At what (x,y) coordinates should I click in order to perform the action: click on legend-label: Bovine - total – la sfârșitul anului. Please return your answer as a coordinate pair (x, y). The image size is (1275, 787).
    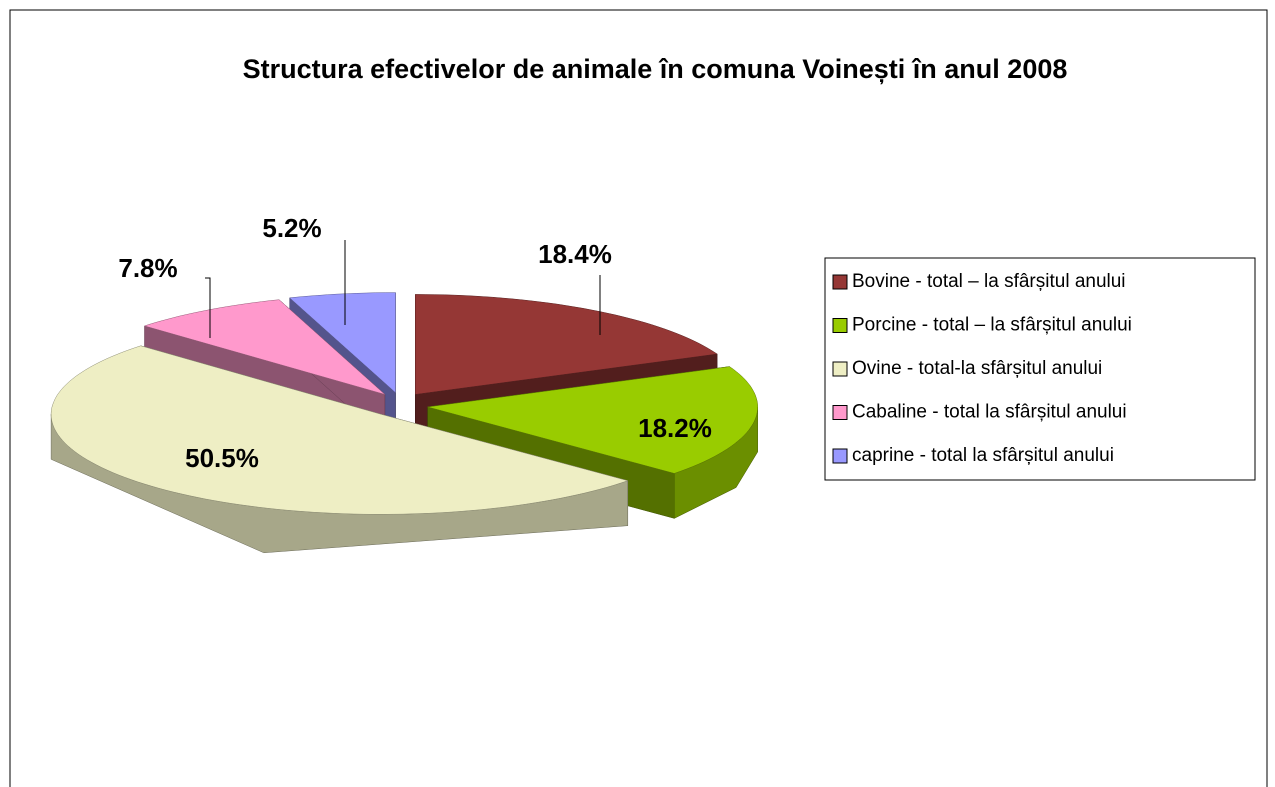
    Looking at the image, I should click on (989, 281).